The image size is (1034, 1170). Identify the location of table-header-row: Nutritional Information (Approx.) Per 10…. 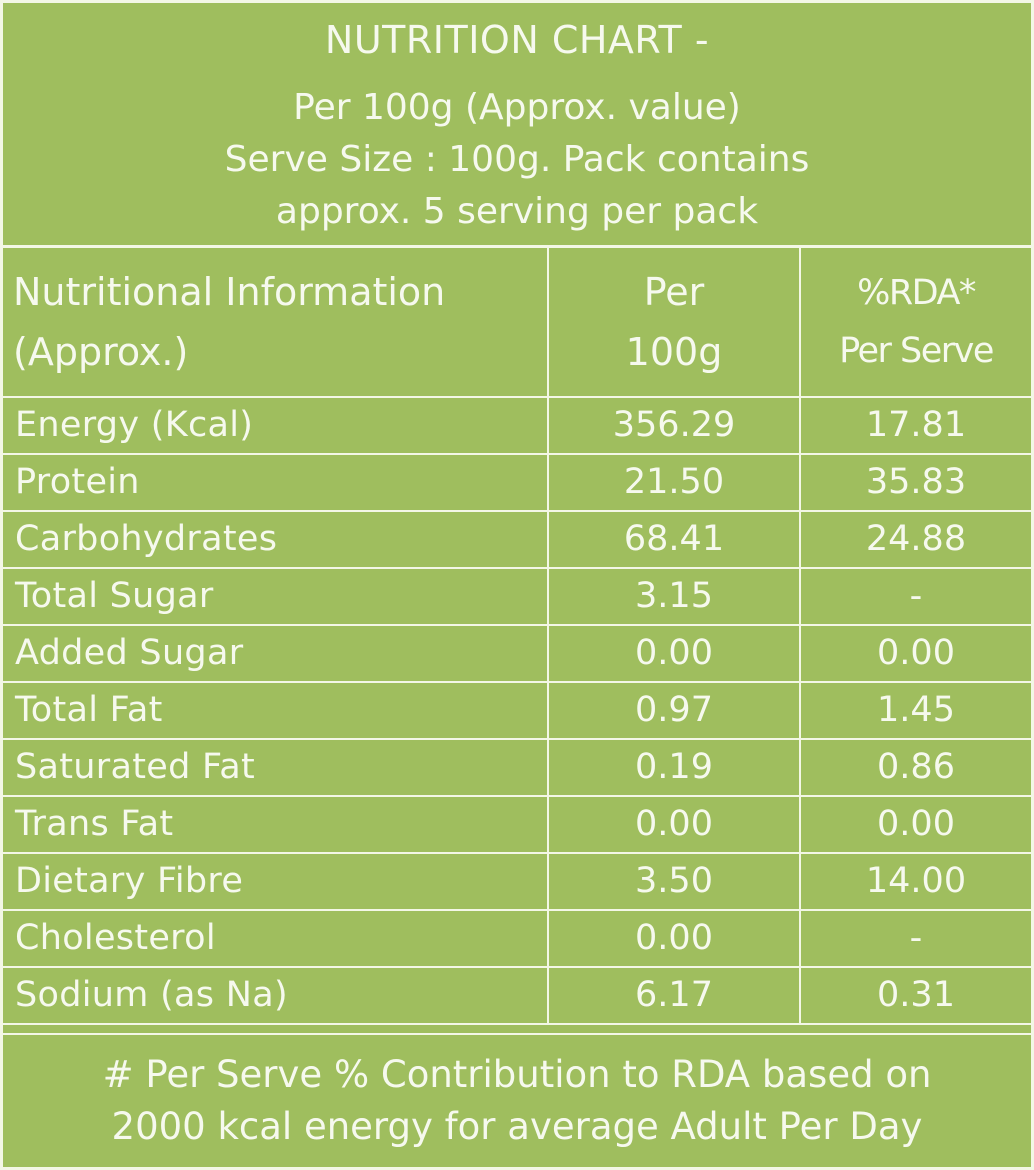
(517, 321).